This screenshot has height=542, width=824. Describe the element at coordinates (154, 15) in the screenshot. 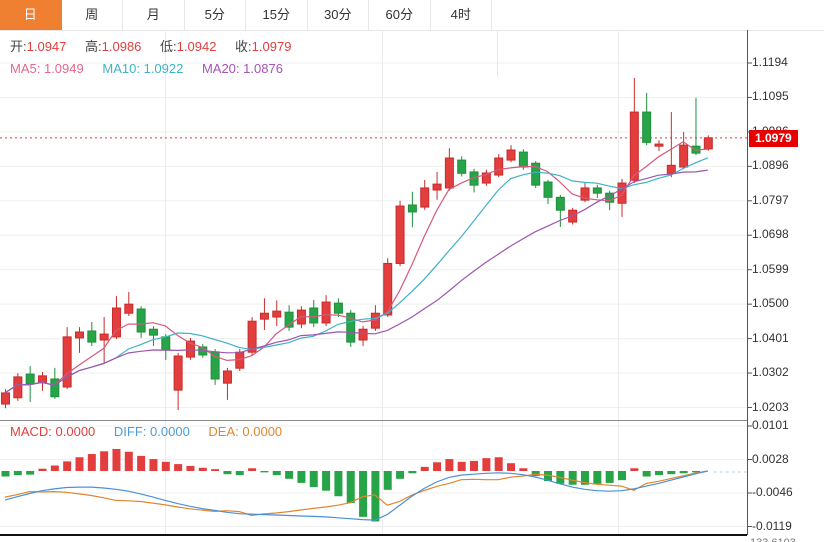

I see `tab-month: 月` at that location.